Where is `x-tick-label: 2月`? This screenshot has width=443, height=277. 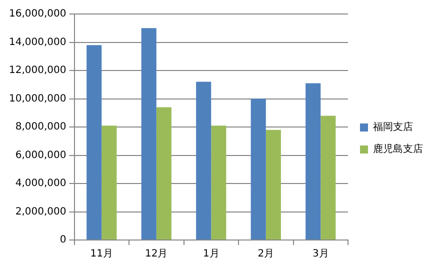
x-tick-label: 2月 is located at coordinates (266, 254).